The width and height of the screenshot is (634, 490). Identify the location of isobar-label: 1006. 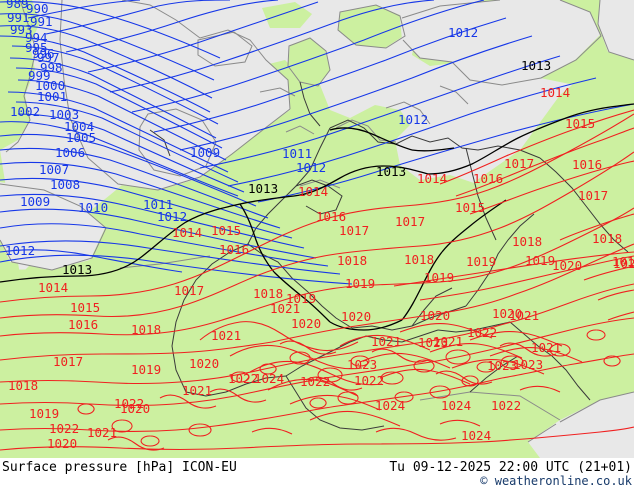
(70, 152).